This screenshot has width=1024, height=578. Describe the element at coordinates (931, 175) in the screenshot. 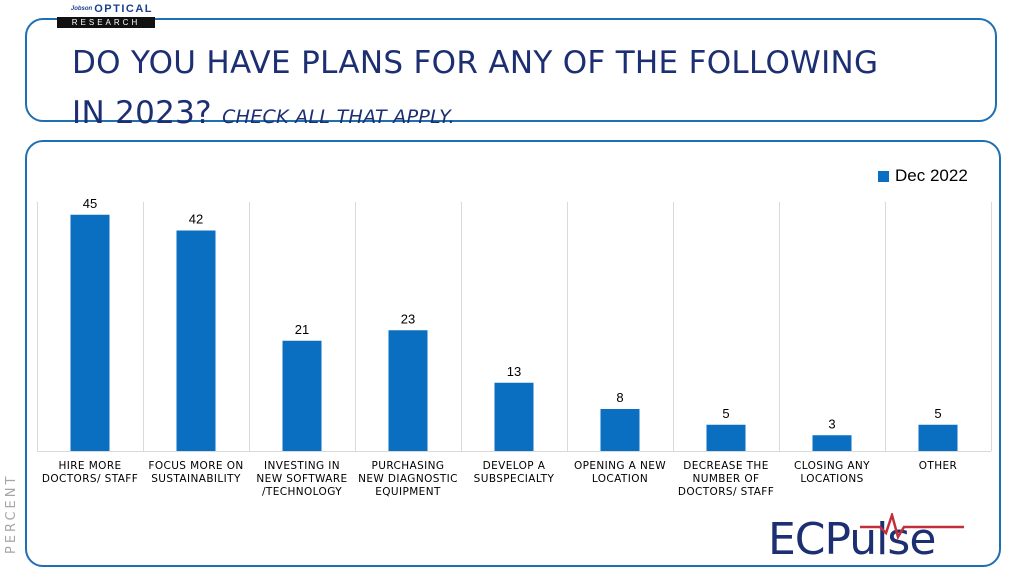

I see `legend-label: Dec 2022` at that location.